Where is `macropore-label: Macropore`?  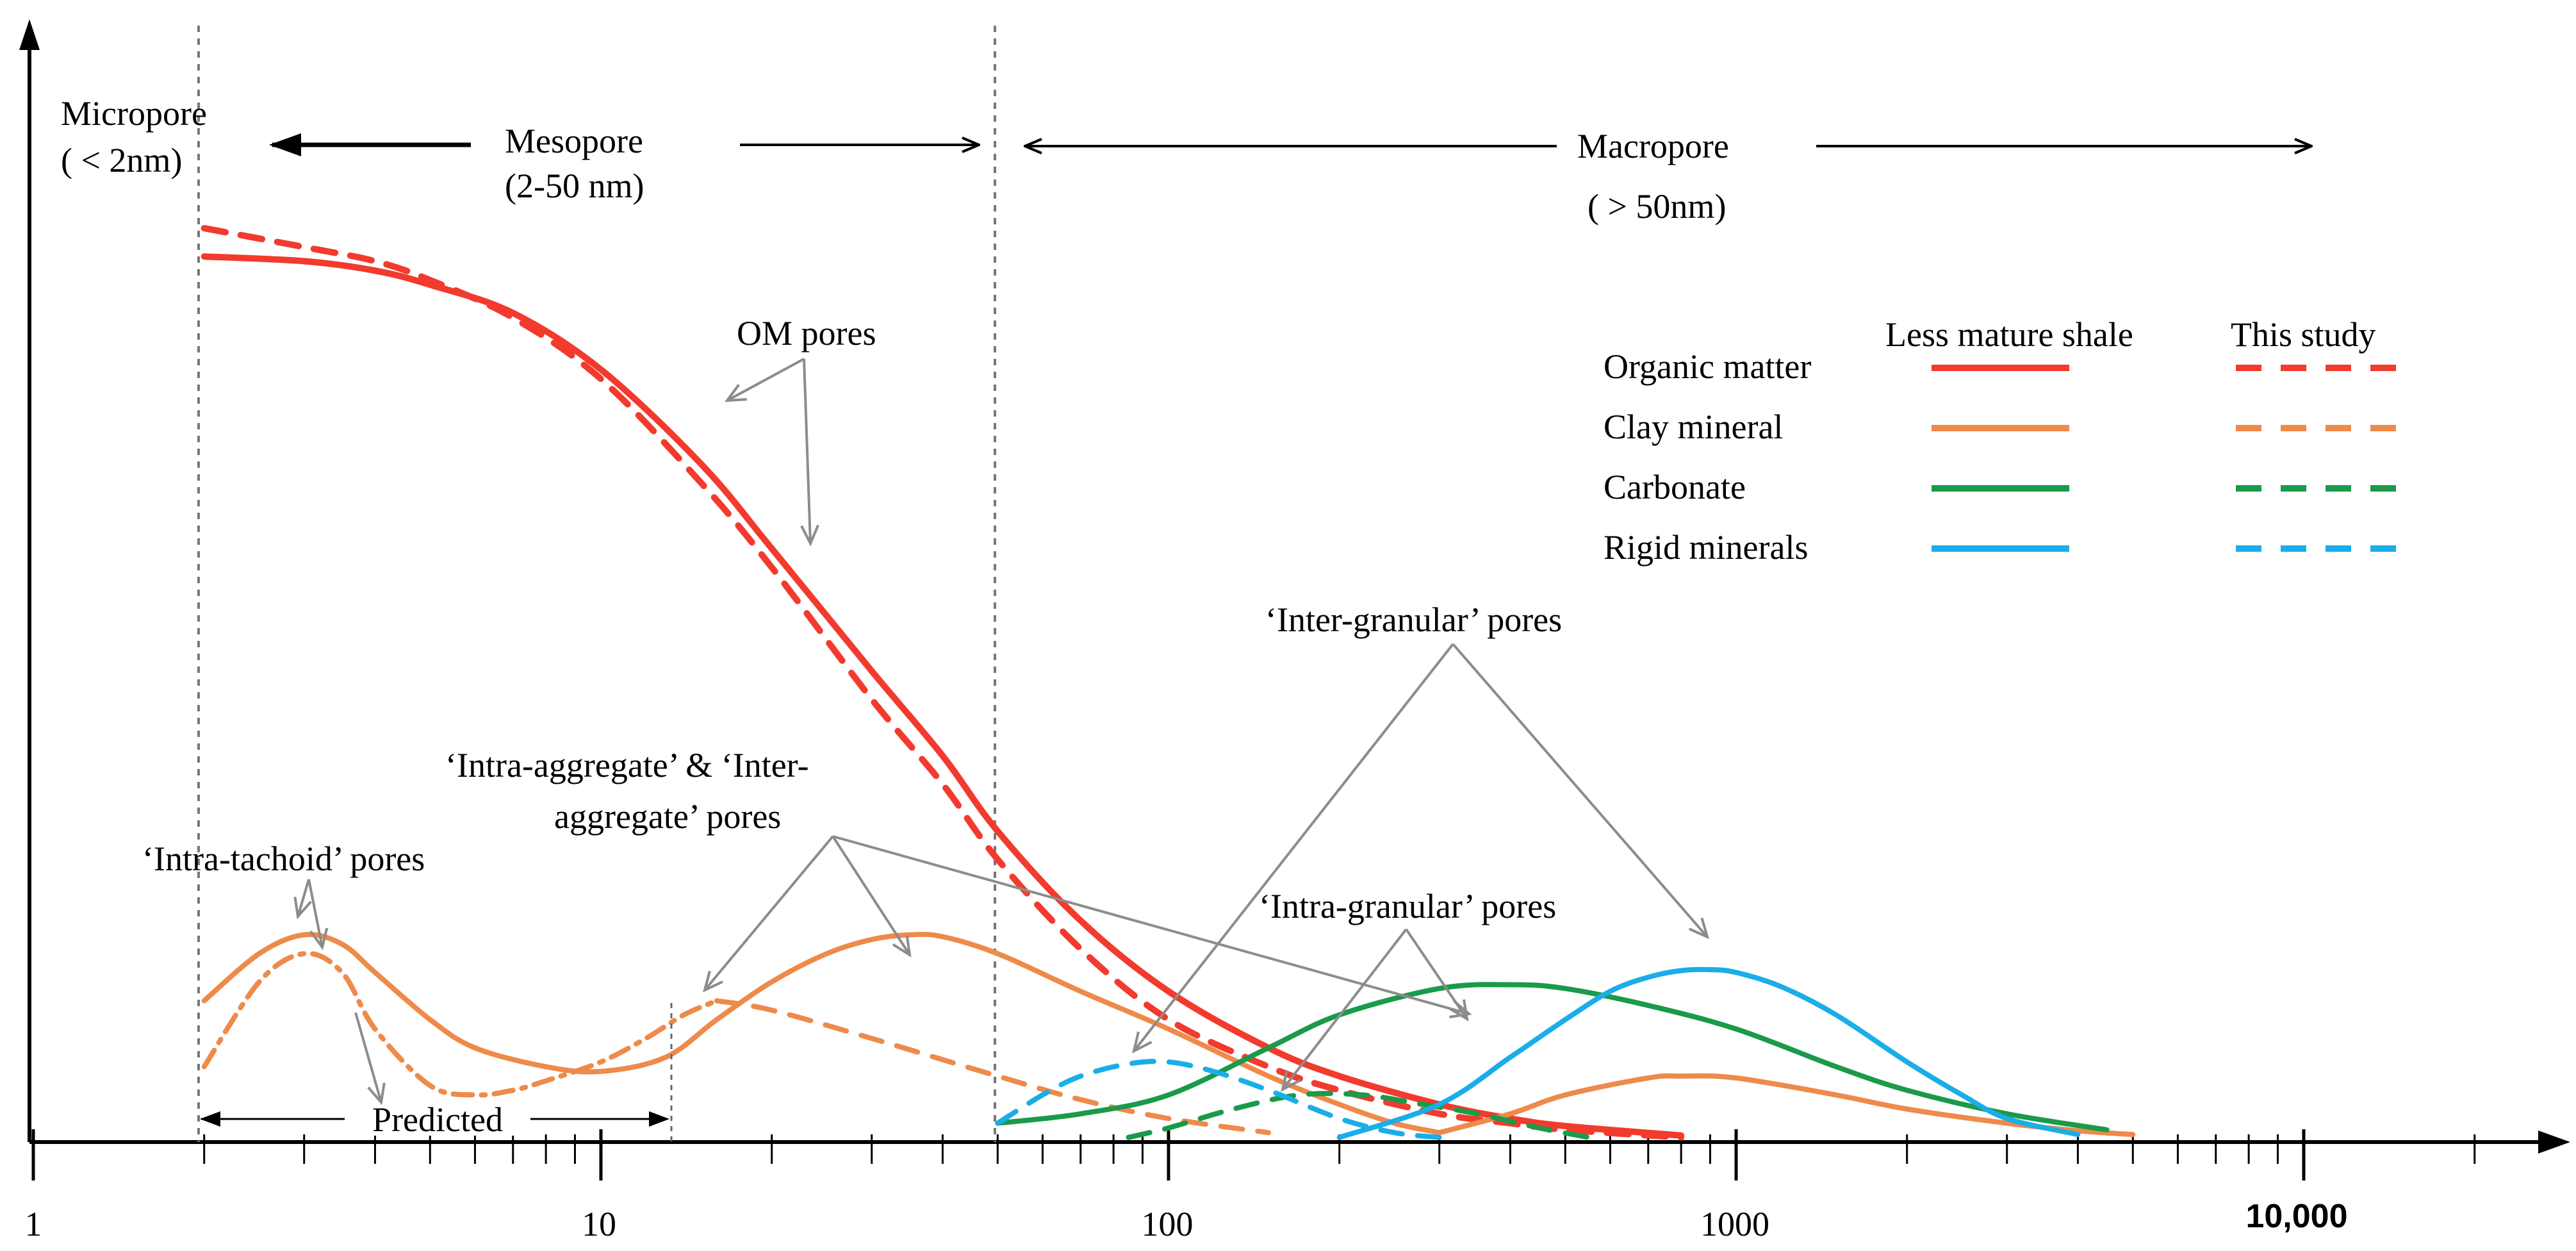 macropore-label: Macropore is located at coordinates (1653, 146).